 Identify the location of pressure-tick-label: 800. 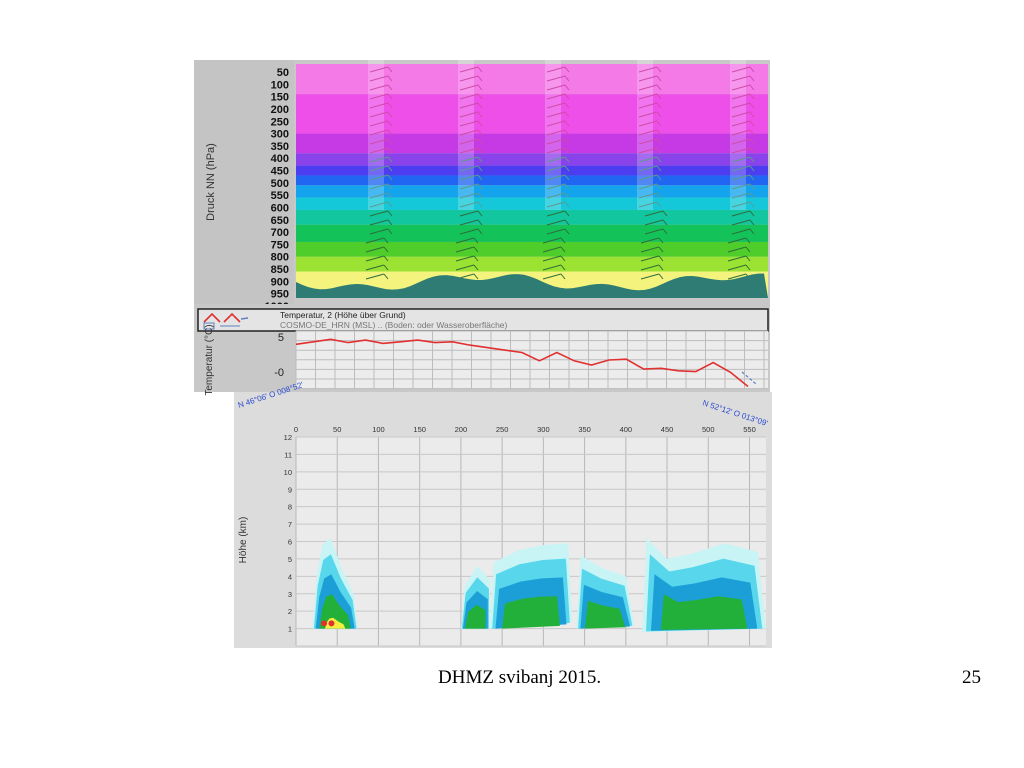
(280, 258).